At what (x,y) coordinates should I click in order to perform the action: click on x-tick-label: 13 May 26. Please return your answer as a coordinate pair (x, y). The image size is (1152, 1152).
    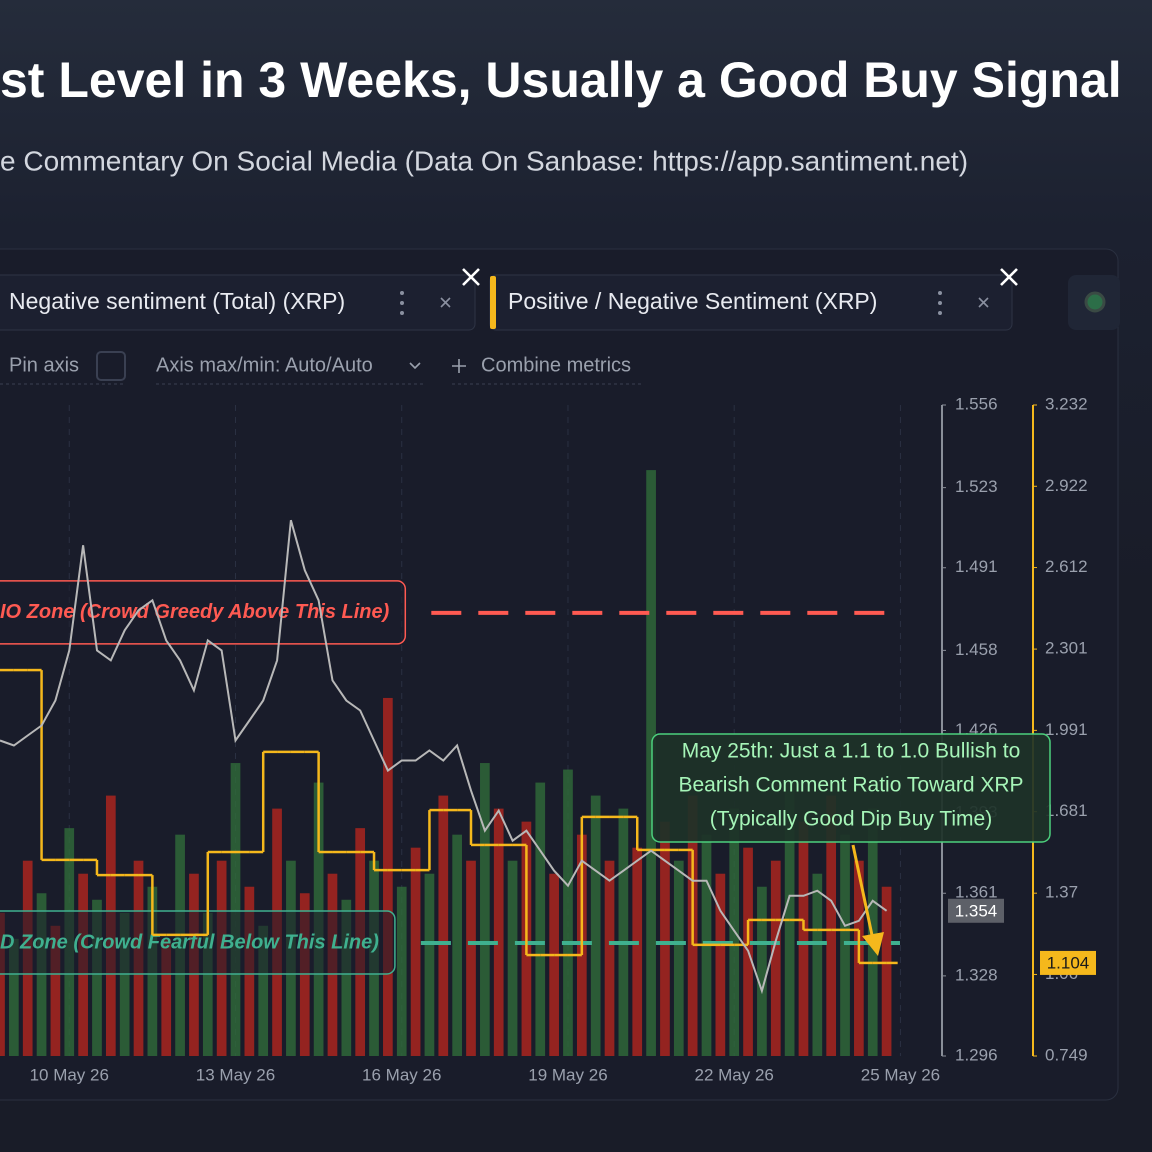
    Looking at the image, I should click on (235, 1074).